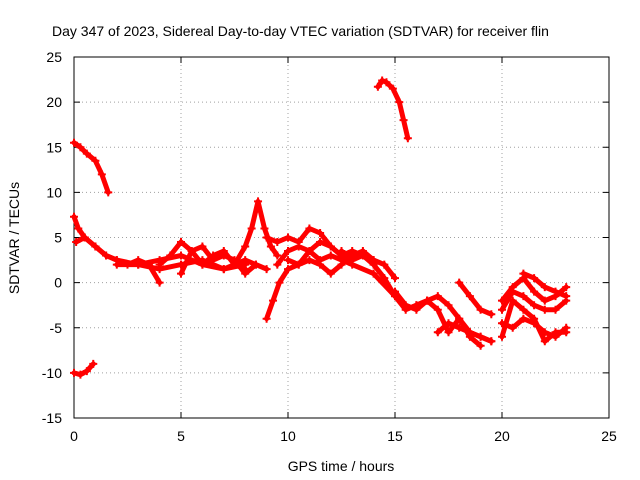  I want to click on x-tick-label: 5, so click(181, 436).